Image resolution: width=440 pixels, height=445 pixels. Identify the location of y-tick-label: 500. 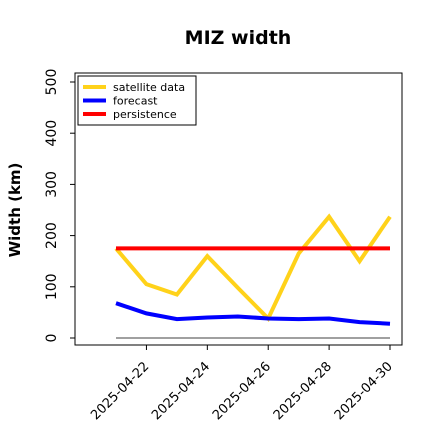
(52, 82).